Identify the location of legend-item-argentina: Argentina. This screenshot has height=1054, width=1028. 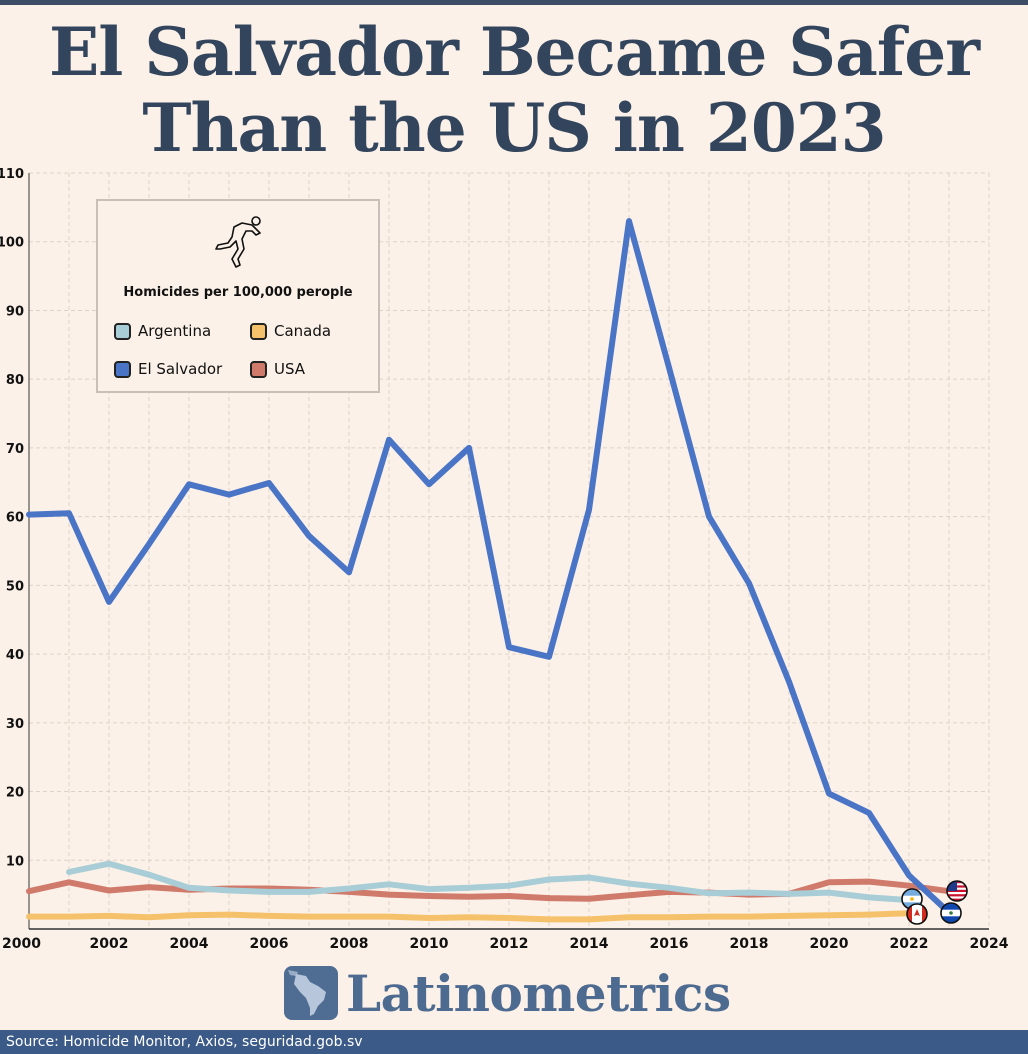
(162, 331).